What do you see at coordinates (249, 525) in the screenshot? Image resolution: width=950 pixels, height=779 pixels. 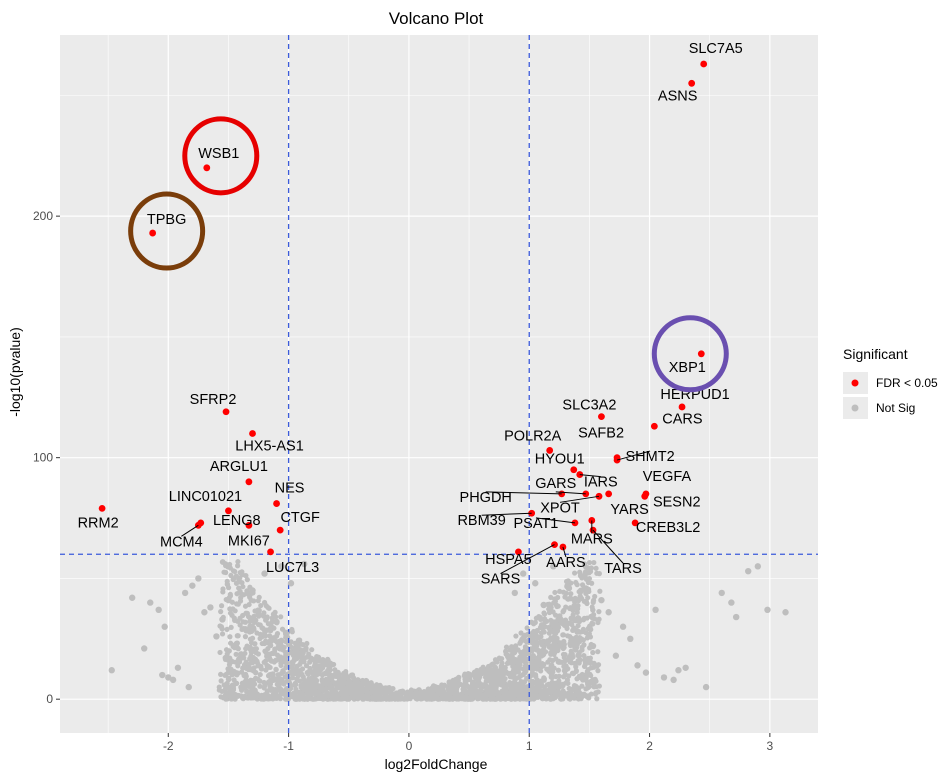 I see `sig-point-mki67` at bounding box center [249, 525].